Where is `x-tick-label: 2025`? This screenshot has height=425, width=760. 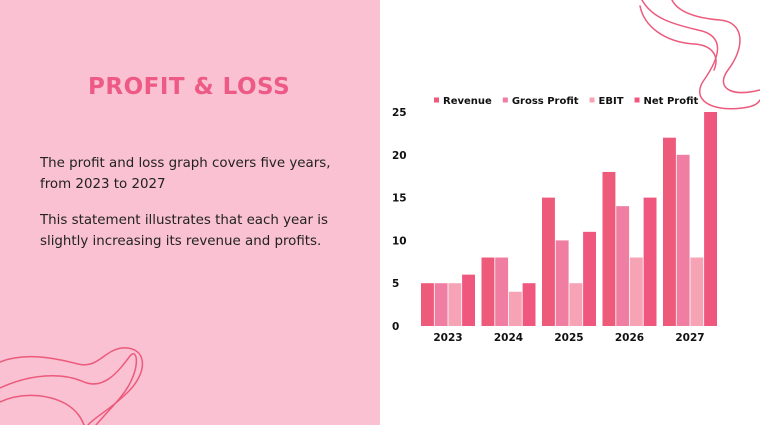 x-tick-label: 2025 is located at coordinates (568, 338).